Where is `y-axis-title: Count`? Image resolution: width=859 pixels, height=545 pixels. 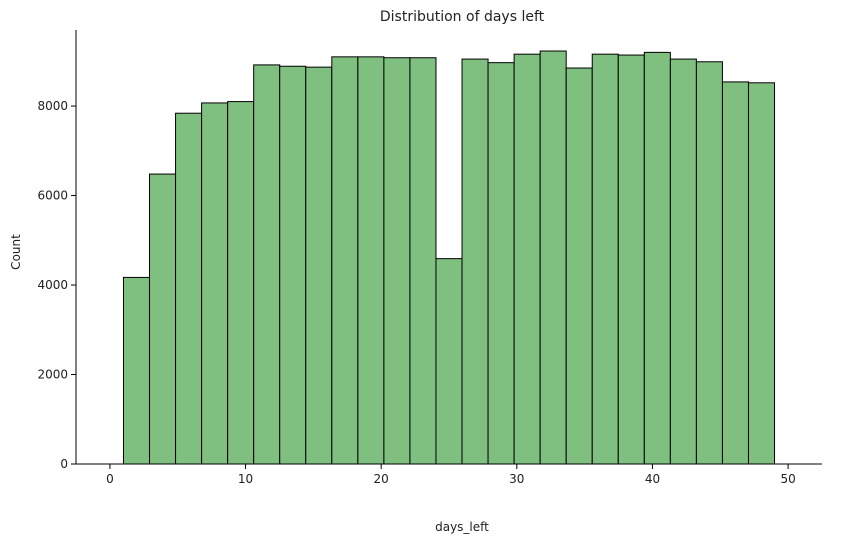
y-axis-title: Count is located at coordinates (16, 252).